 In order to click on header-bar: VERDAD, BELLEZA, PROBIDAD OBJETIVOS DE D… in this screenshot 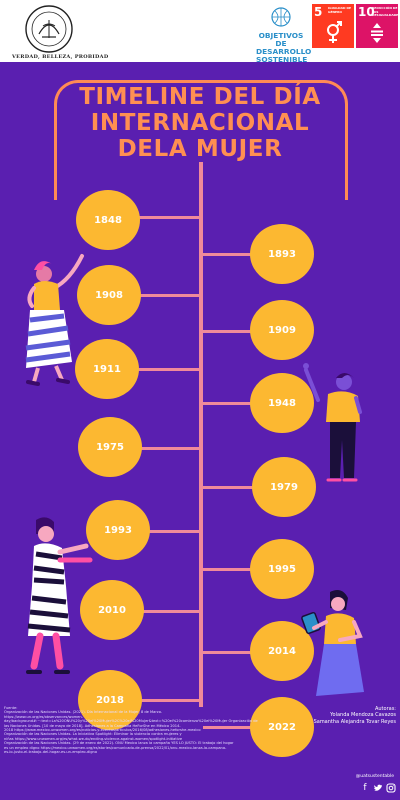, I will do `click(200, 32)`.